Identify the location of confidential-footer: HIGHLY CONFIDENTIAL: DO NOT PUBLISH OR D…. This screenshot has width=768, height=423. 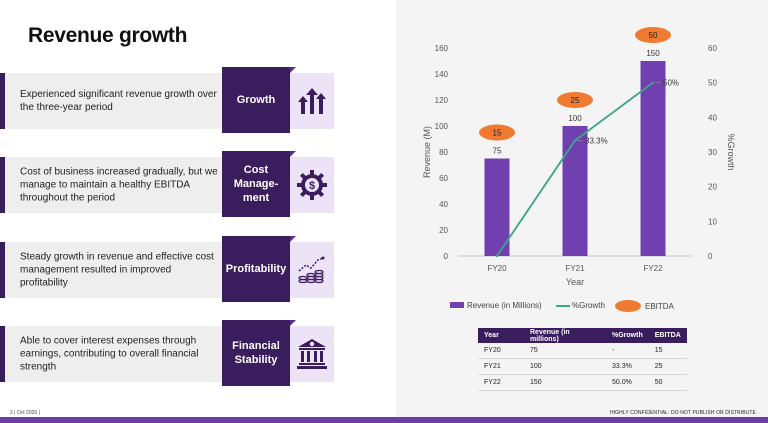
(682, 413).